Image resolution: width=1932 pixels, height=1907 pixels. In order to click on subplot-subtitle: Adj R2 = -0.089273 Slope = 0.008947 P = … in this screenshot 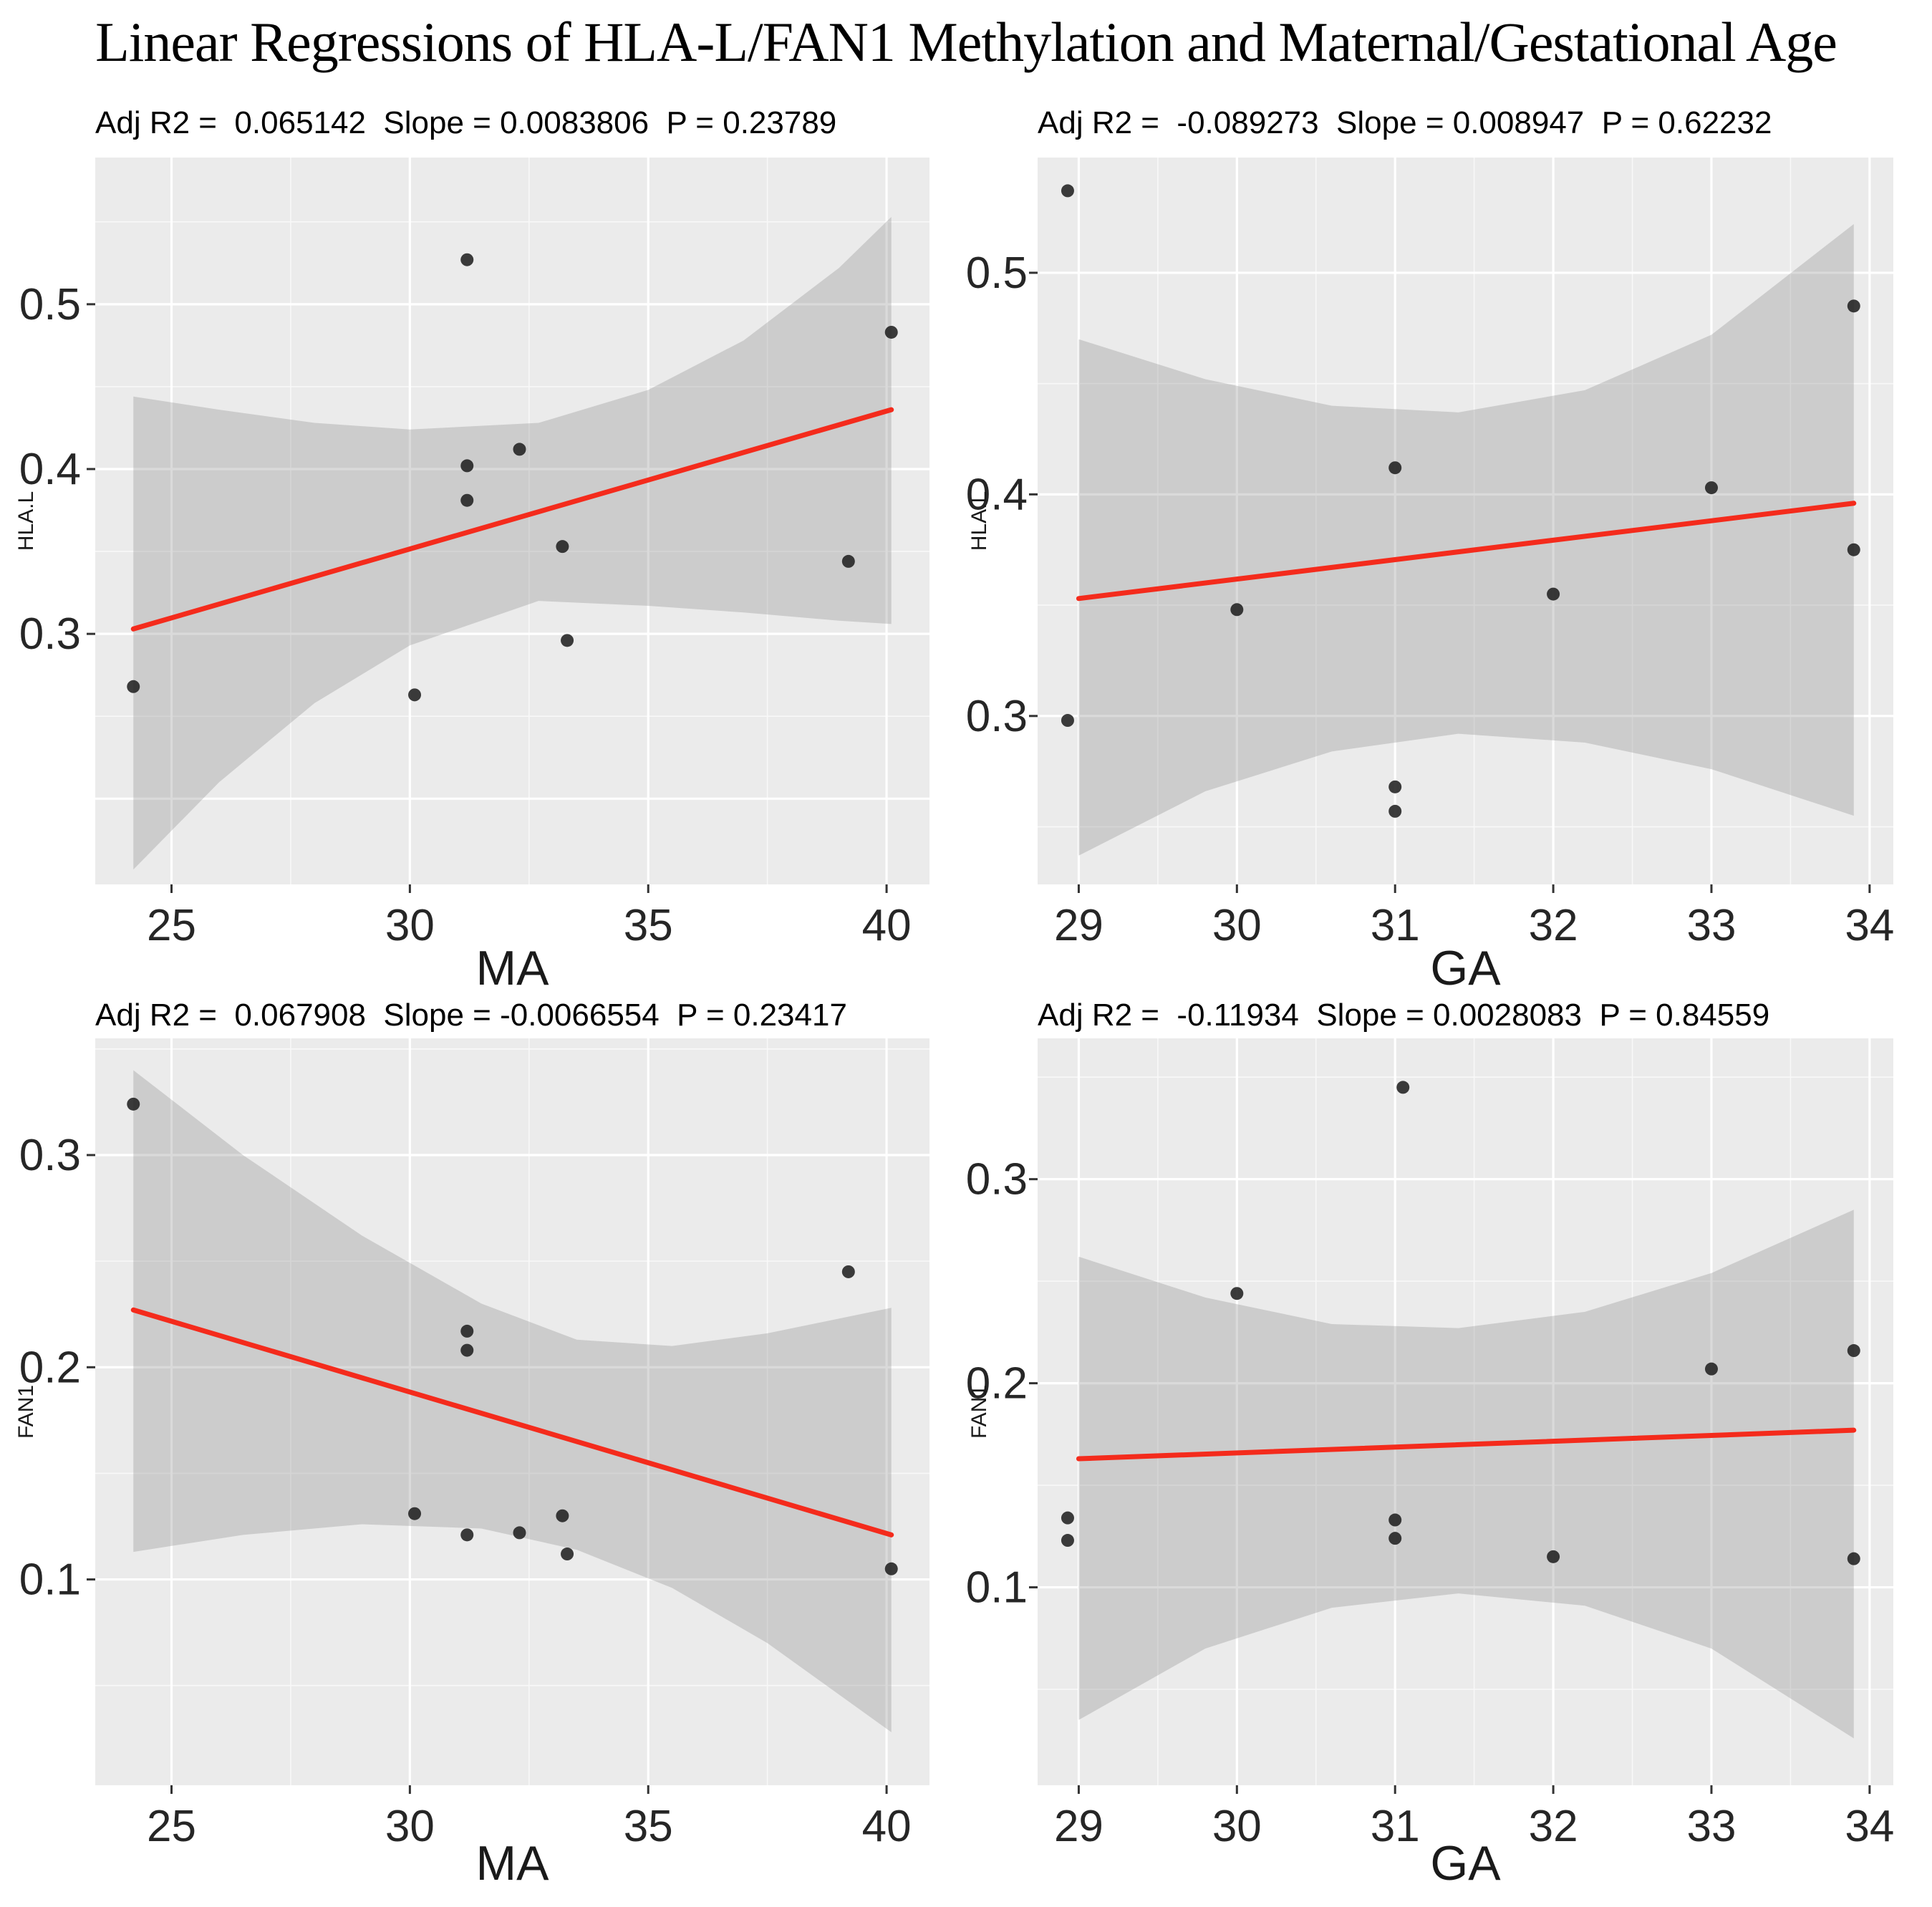, I will do `click(1405, 122)`.